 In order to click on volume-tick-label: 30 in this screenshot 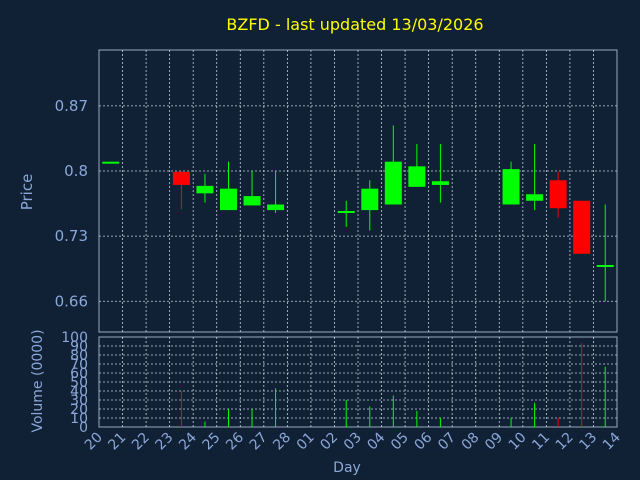, I will do `click(79, 401)`.